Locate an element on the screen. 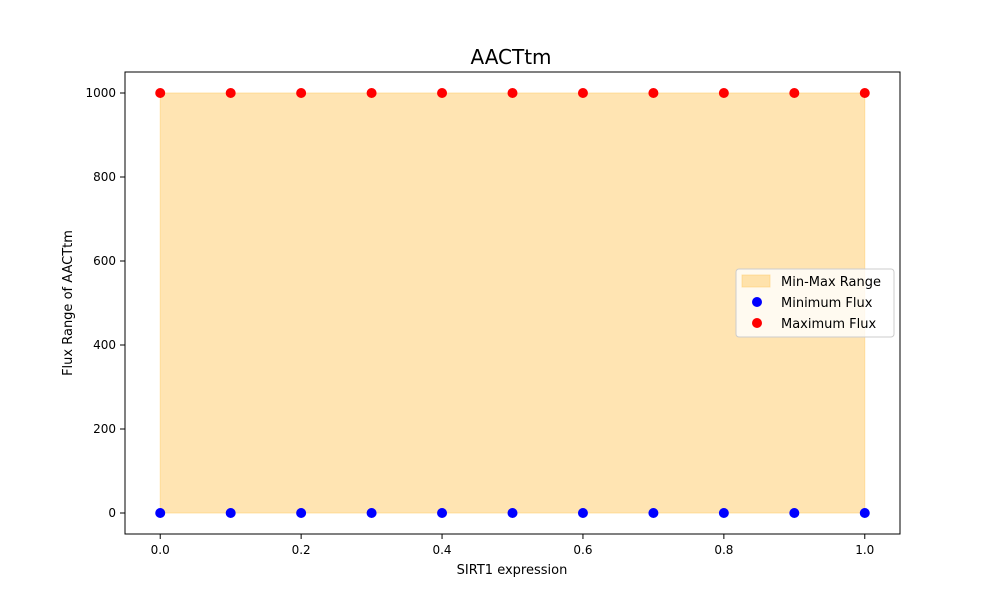 The image size is (1000, 600). y-axis: 0 200 400 600 800 1000 is located at coordinates (105, 303).